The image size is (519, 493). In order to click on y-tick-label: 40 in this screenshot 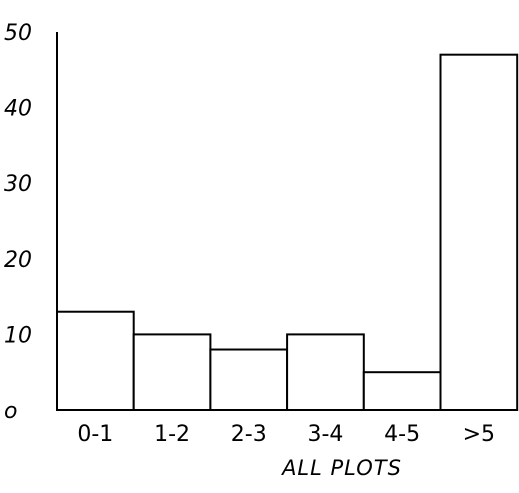, I will do `click(18, 109)`.